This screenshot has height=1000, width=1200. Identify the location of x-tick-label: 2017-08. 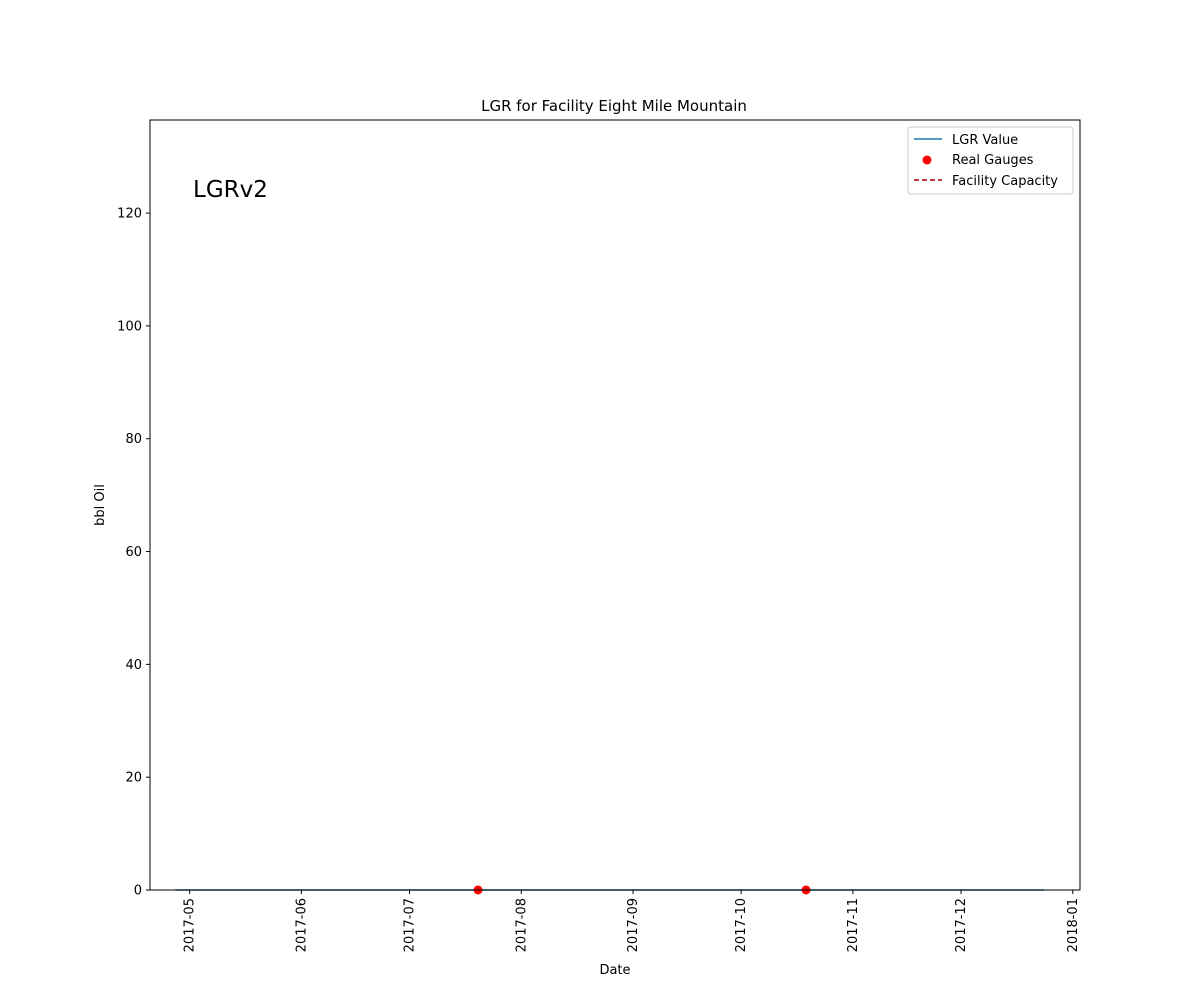
(521, 925).